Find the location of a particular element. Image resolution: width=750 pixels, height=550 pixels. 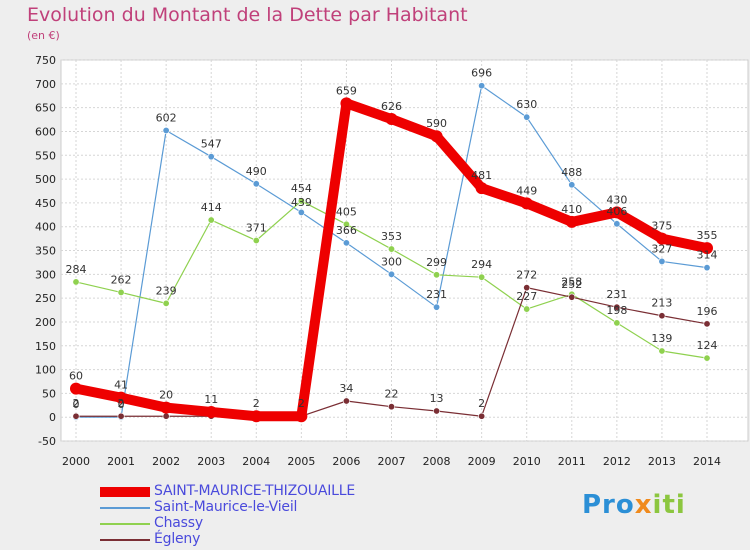

data-label: 20 is located at coordinates (166, 395).